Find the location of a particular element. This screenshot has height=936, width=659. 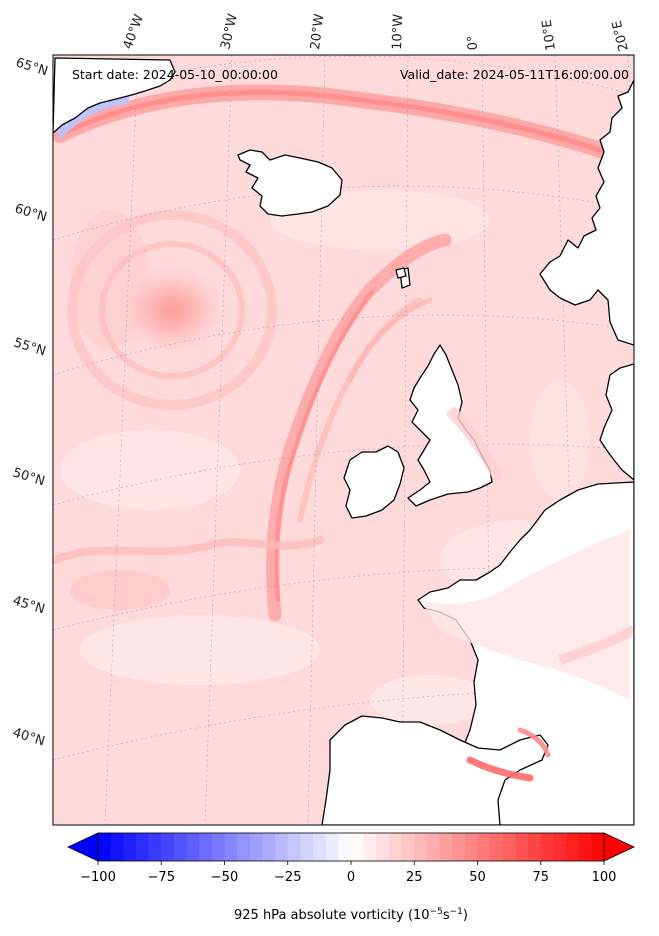

lat-label-50n: 50°N is located at coordinates (29, 477).